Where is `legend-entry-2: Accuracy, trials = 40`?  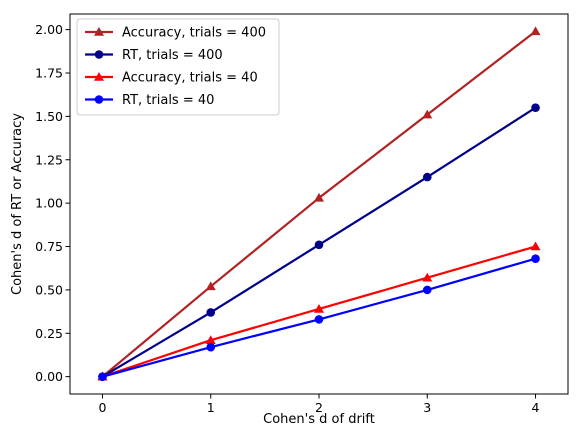 legend-entry-2: Accuracy, trials = 40 is located at coordinates (171, 78).